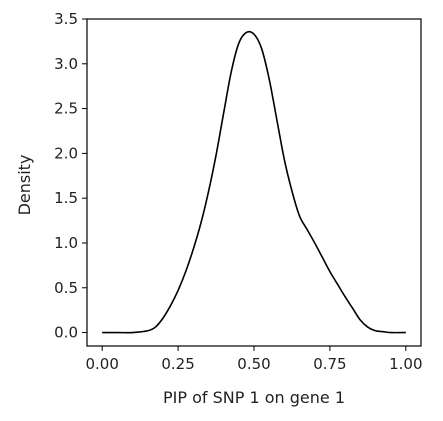 The height and width of the screenshot is (421, 443). I want to click on x-tick-label: 0.75, so click(329, 364).